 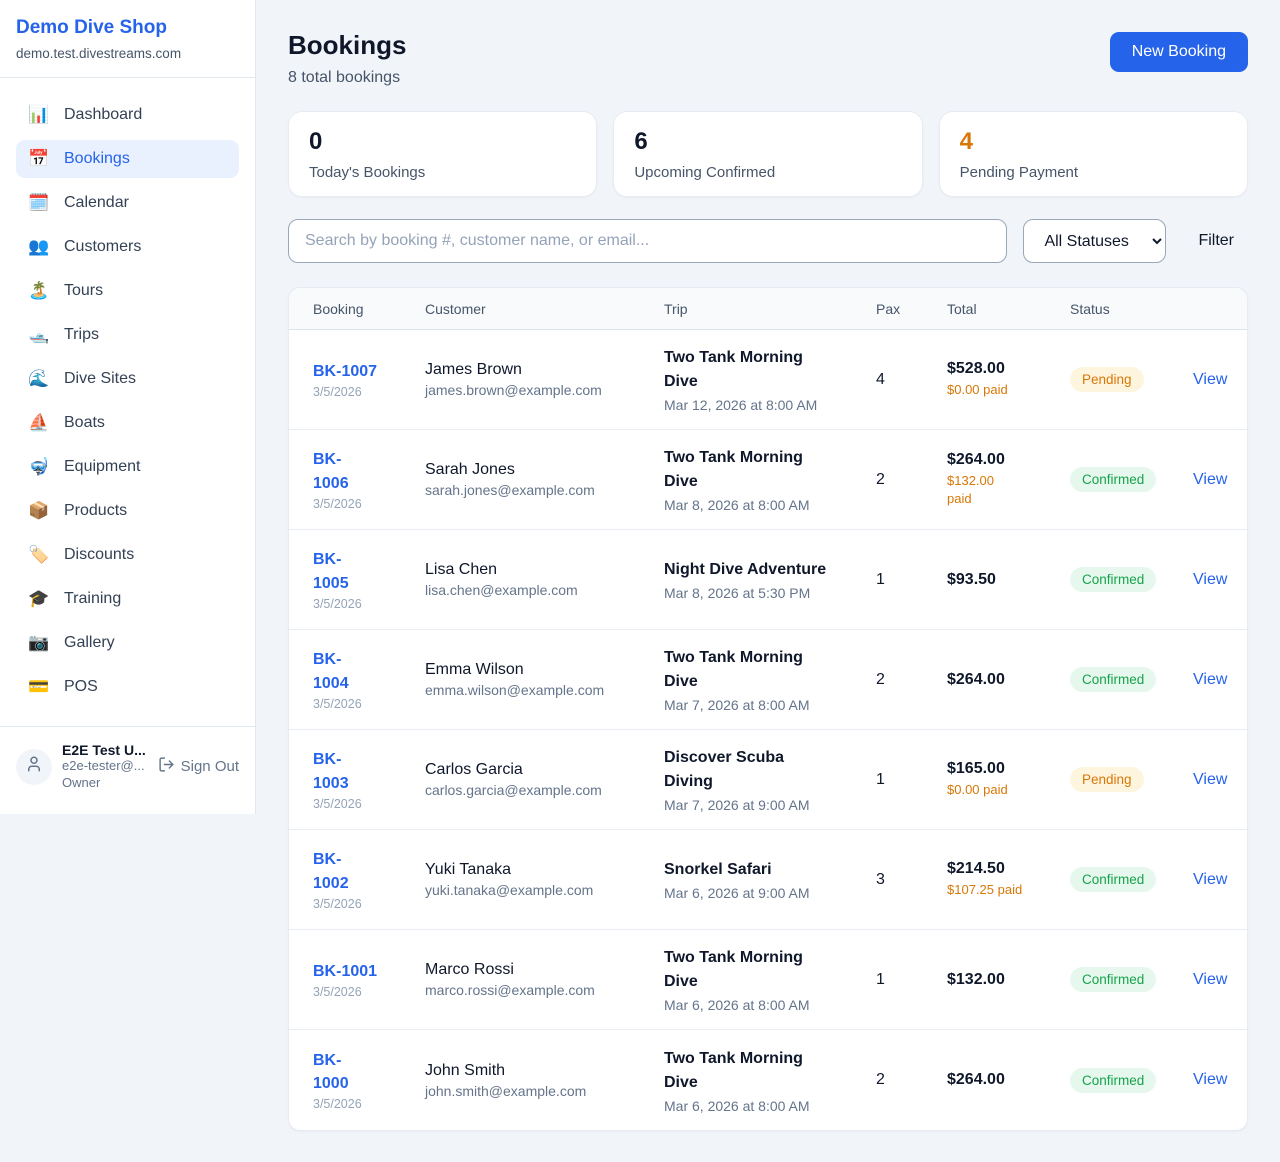 I want to click on booking-cell: BK- 1003 3/5/2026, so click(x=369, y=779).